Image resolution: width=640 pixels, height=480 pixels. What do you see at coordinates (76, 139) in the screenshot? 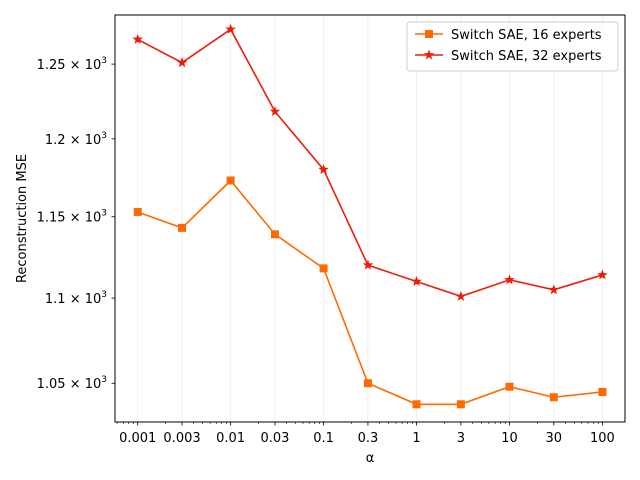
I see `y-tick-label: 1.2 × 10³` at bounding box center [76, 139].